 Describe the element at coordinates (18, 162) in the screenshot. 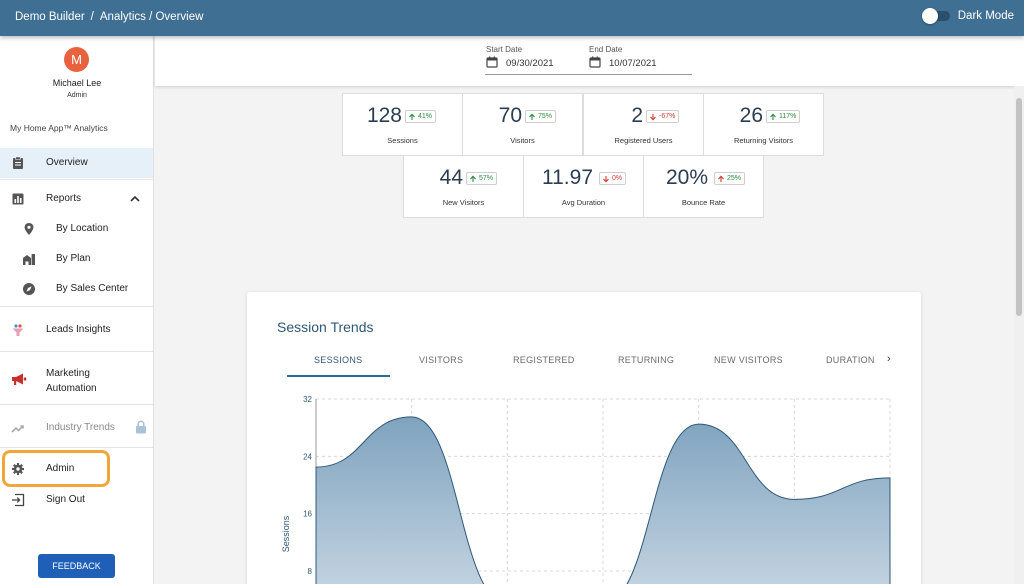

I see `clipboard-icon` at that location.